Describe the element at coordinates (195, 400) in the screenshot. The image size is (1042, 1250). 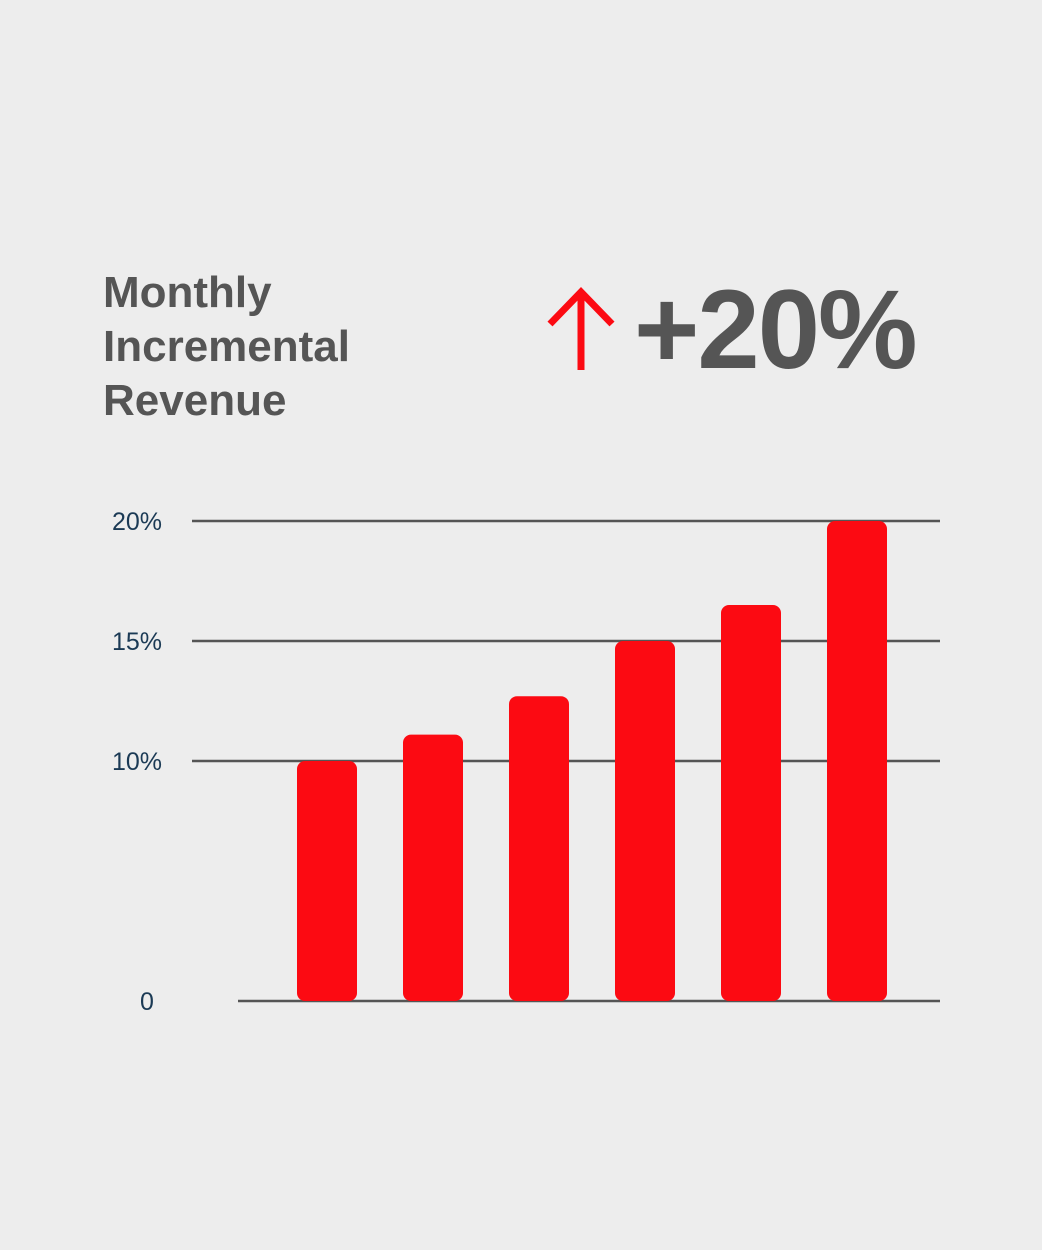
I see `title-line-3: Revenue` at that location.